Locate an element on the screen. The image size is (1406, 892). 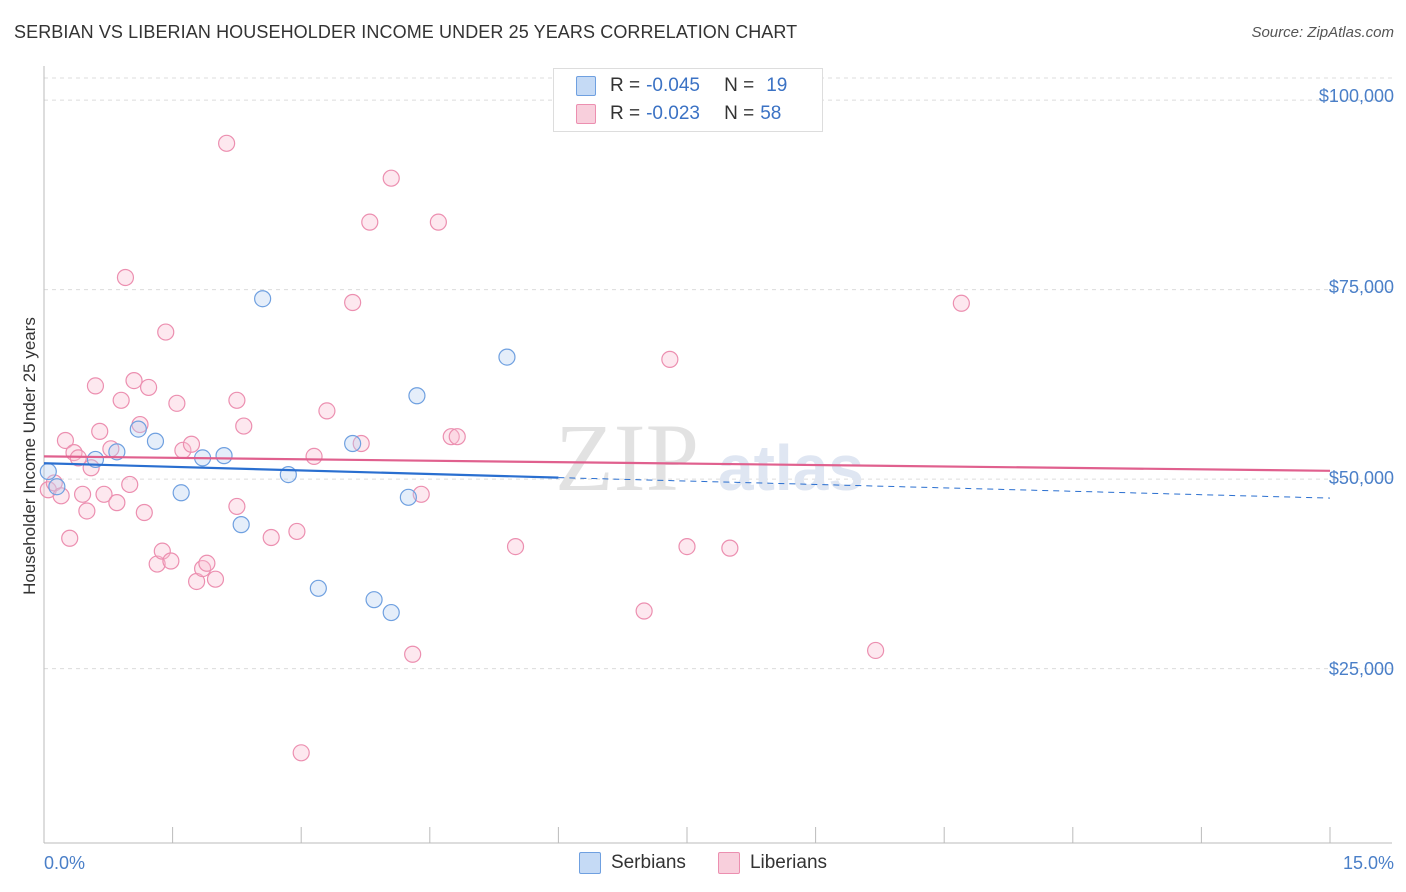
bottom-legend-liberians: Liberians is located at coordinates (772, 863).